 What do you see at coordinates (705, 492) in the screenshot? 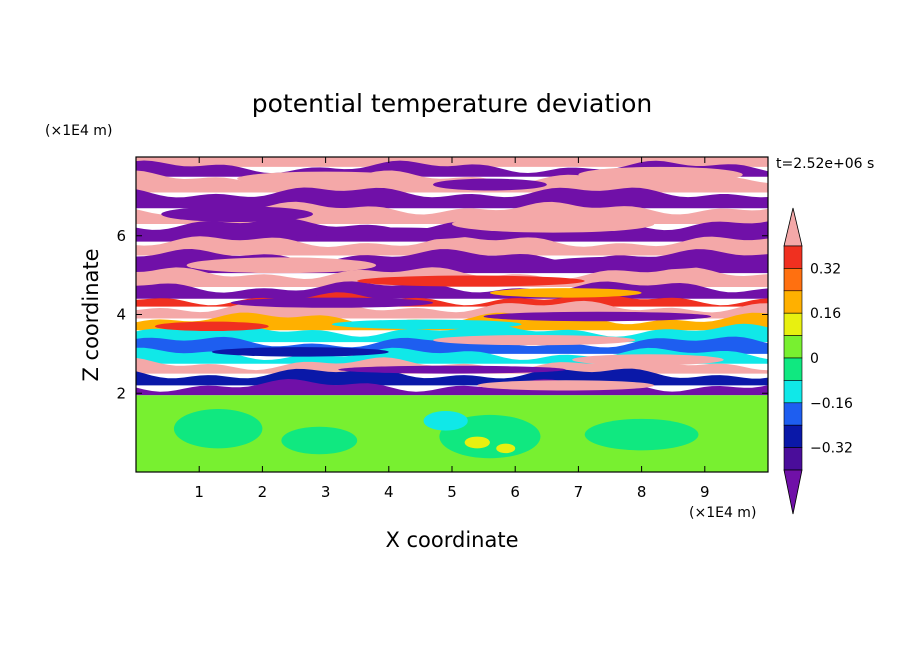
I see `x-tick-label: 9` at bounding box center [705, 492].